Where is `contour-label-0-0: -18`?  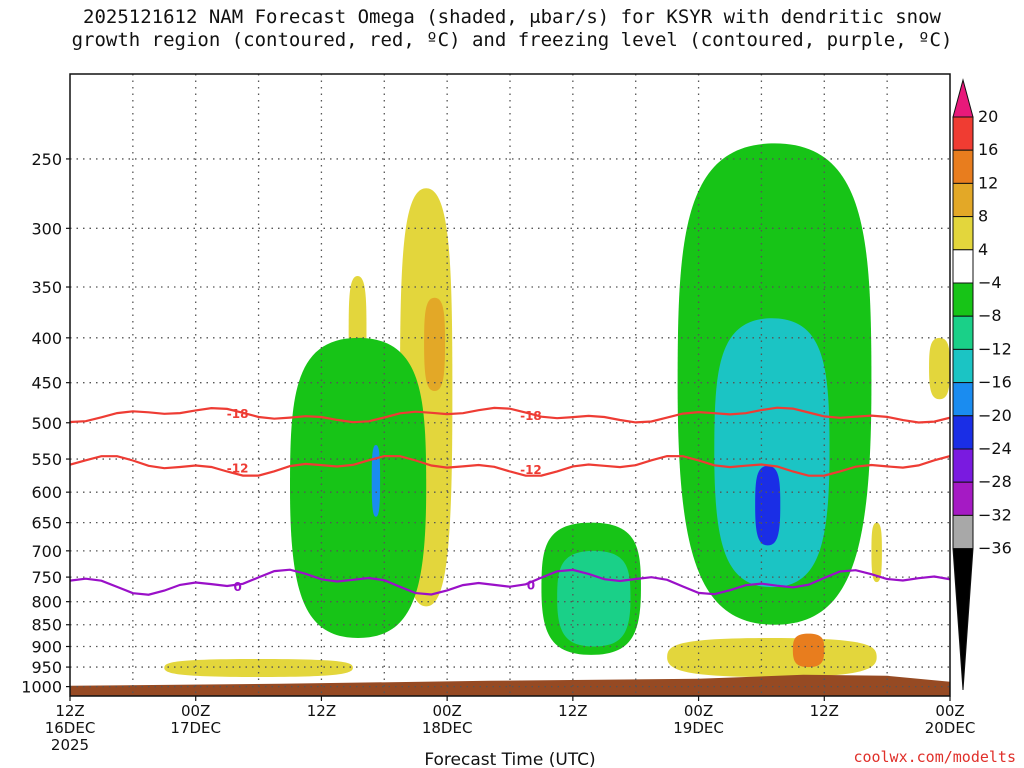 contour-label-0-0: -18 is located at coordinates (238, 414).